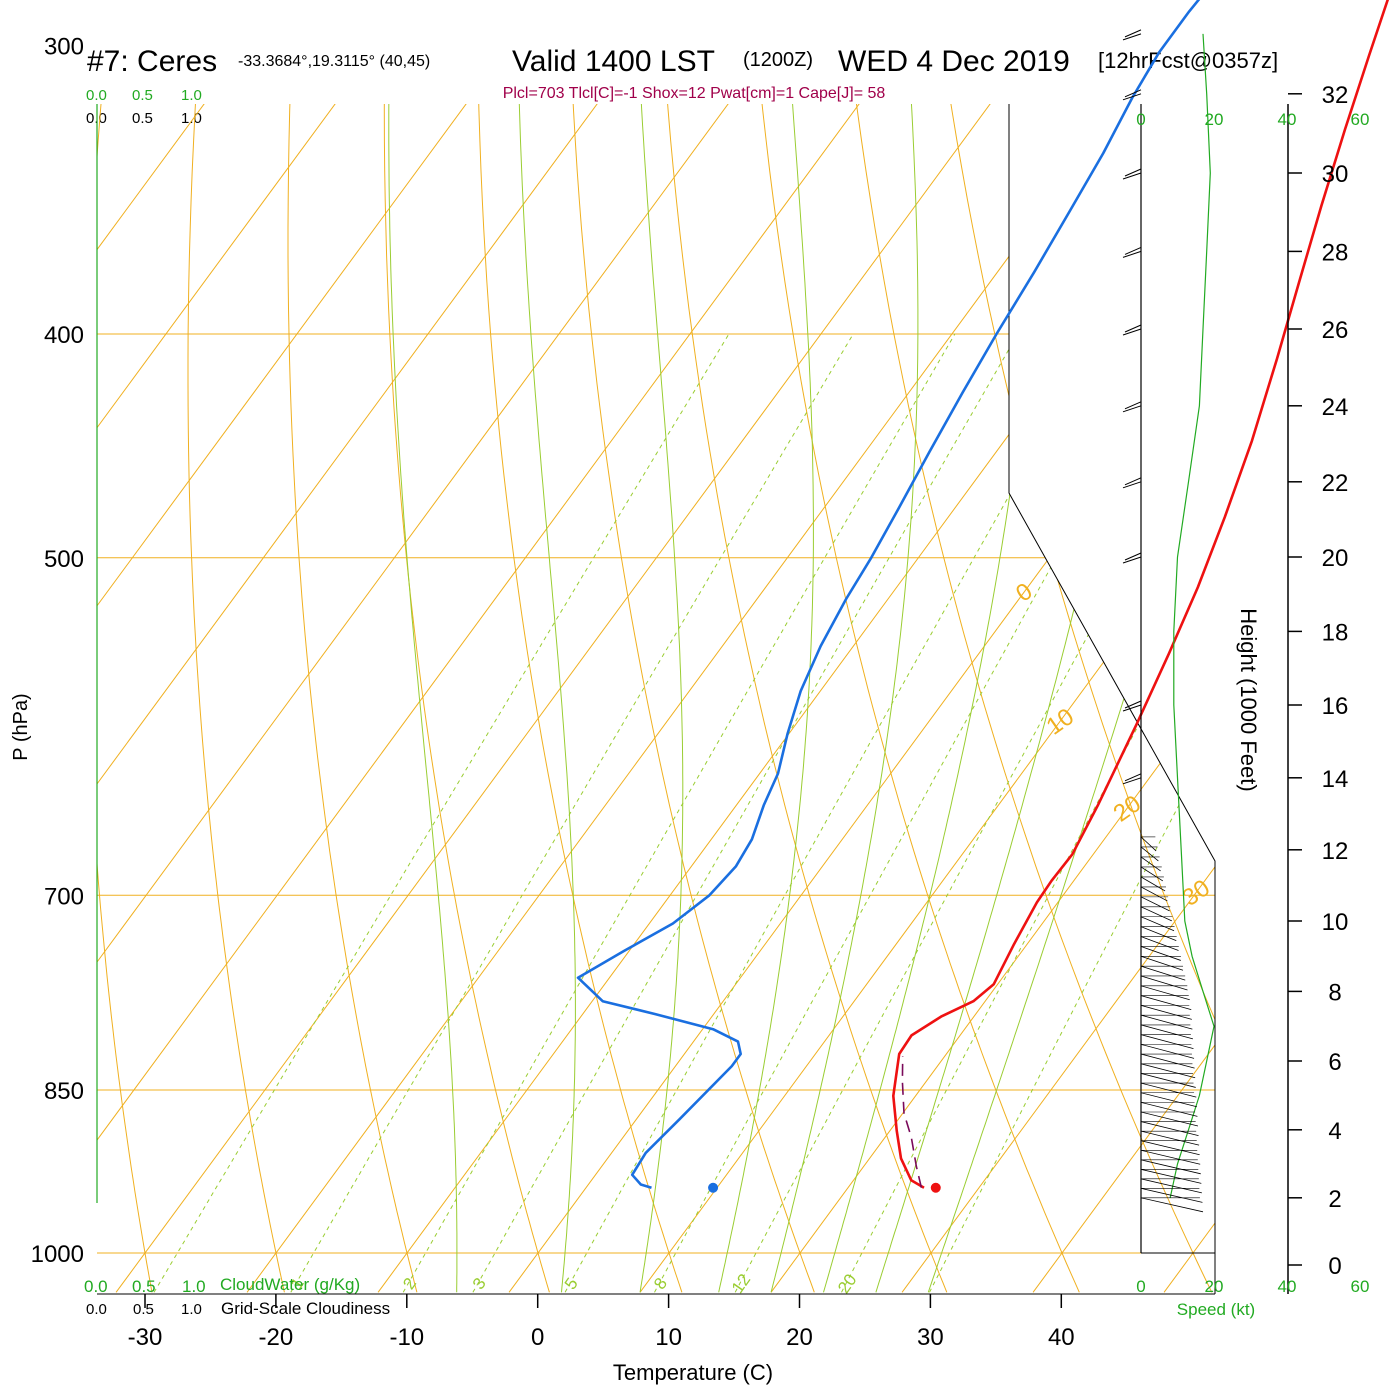  Describe the element at coordinates (1335, 407) in the screenshot. I see `height-tick-label: 24` at that location.